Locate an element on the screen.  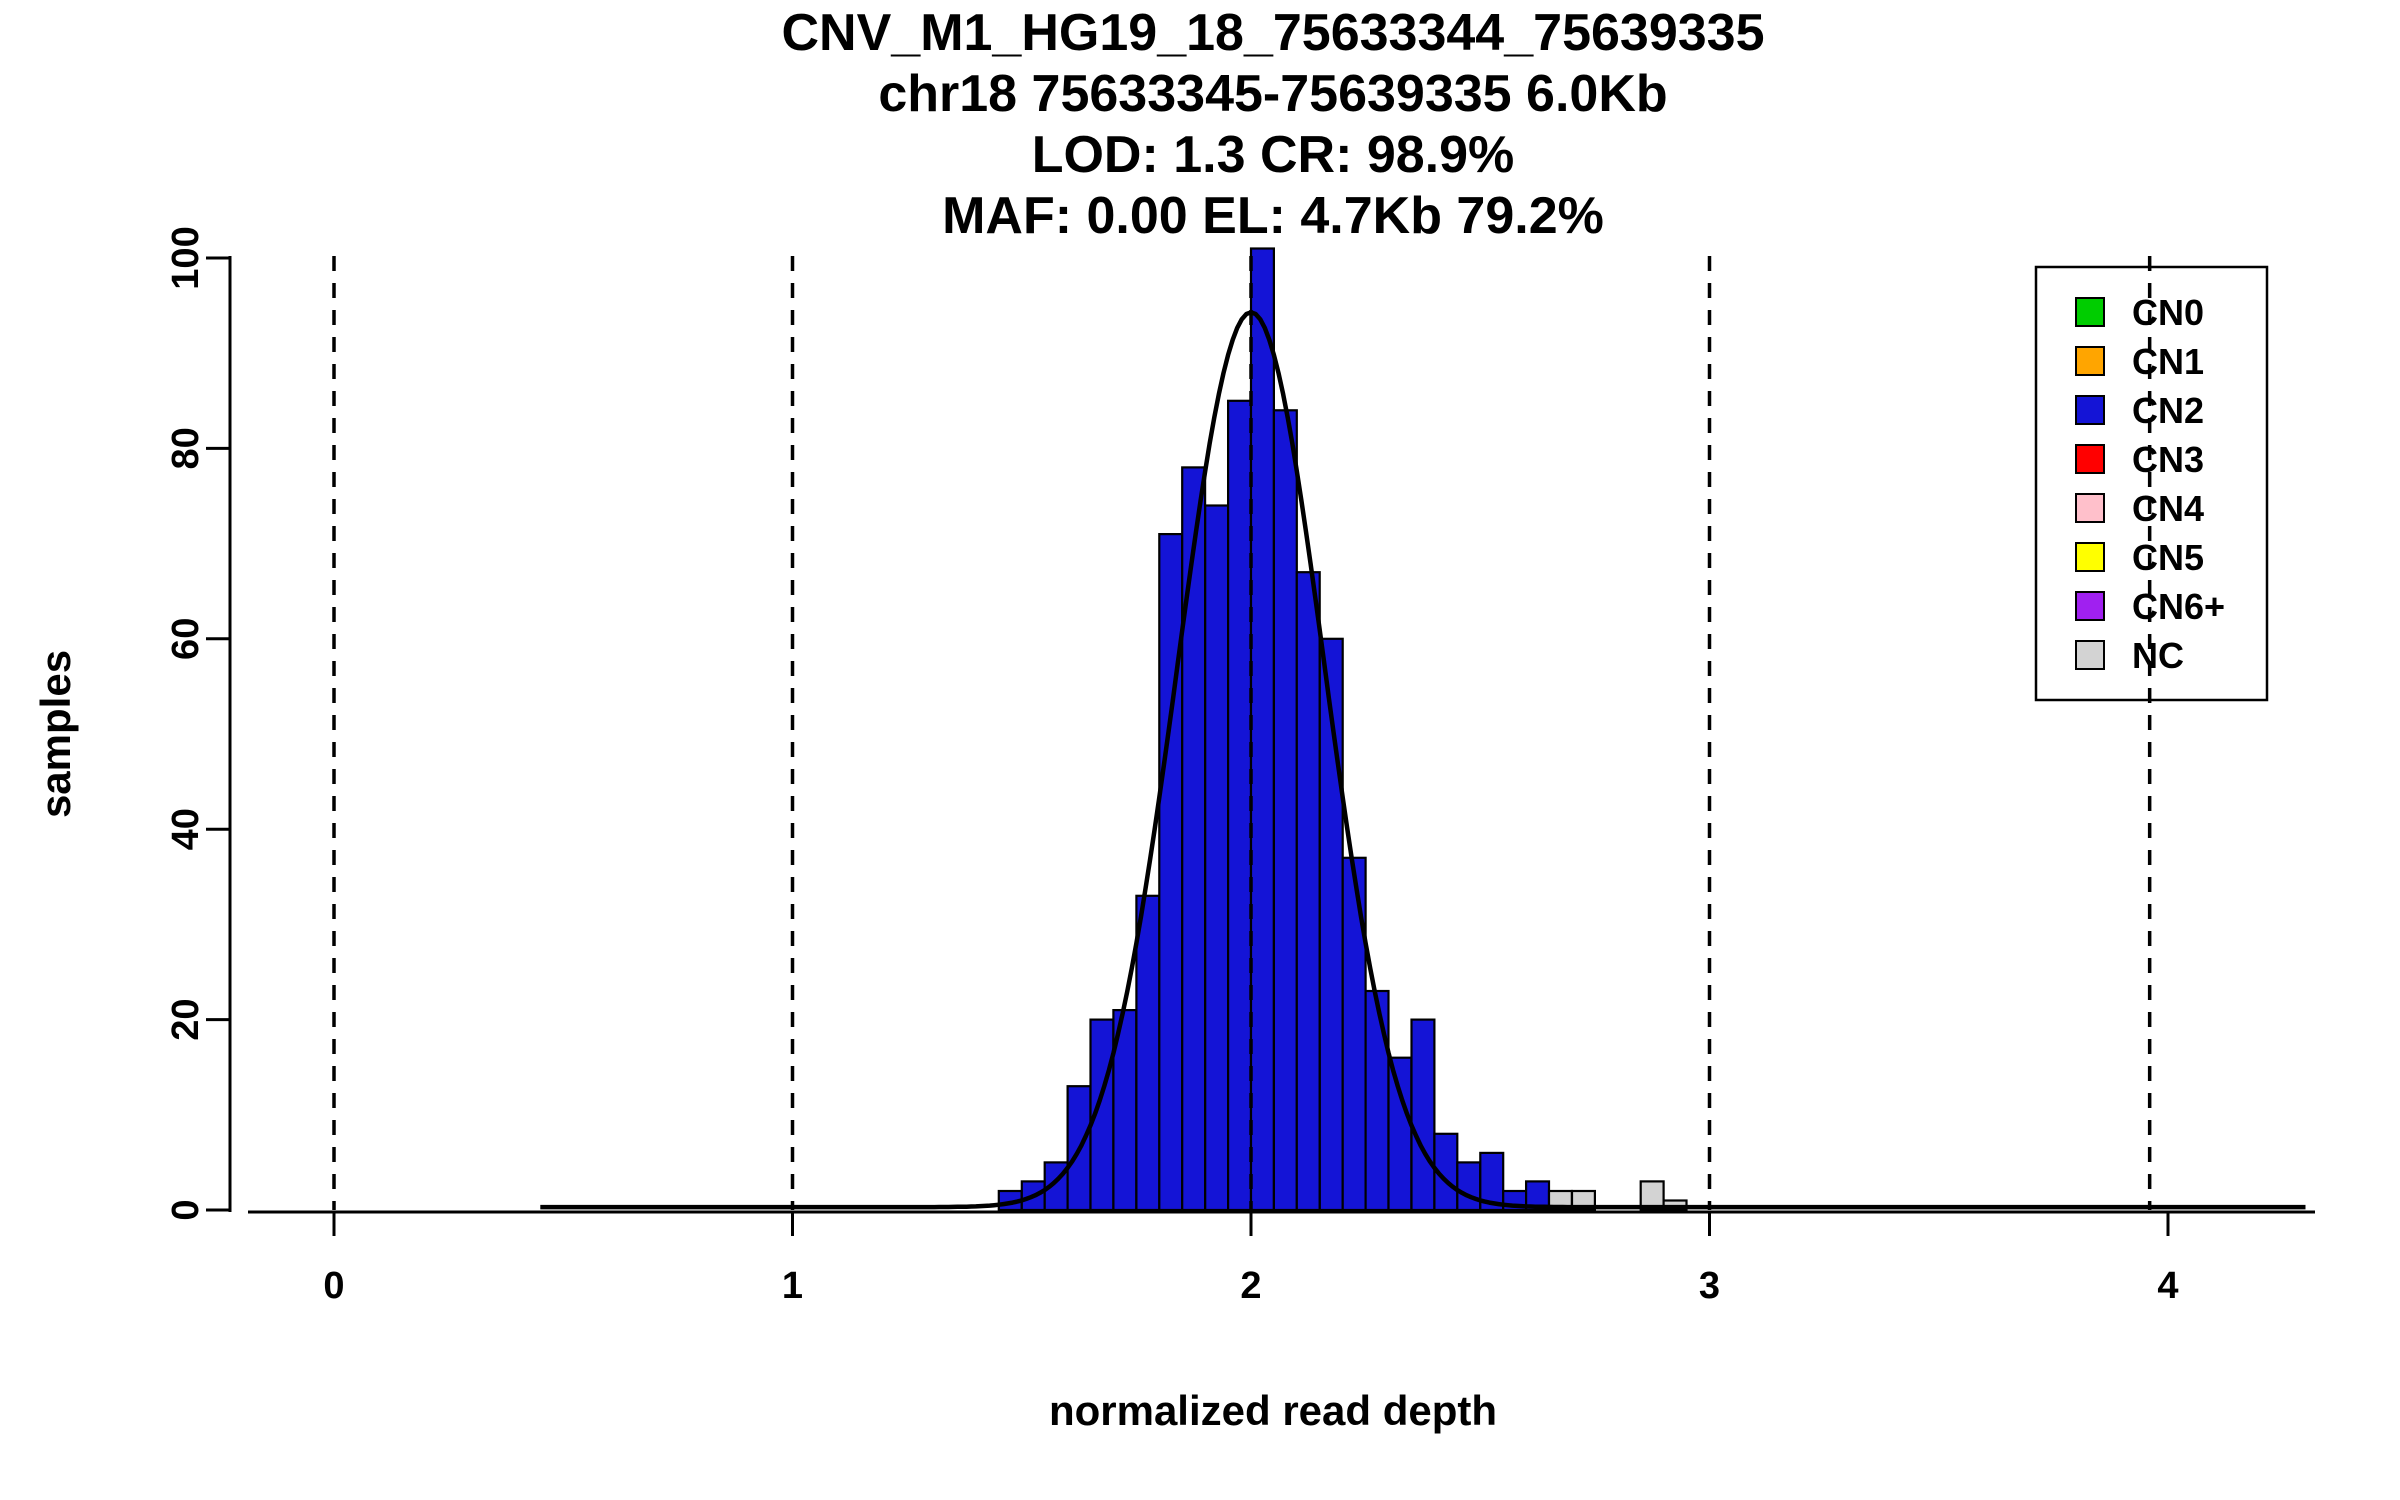
legend-label-cn2: CN2 is located at coordinates (2168, 410).